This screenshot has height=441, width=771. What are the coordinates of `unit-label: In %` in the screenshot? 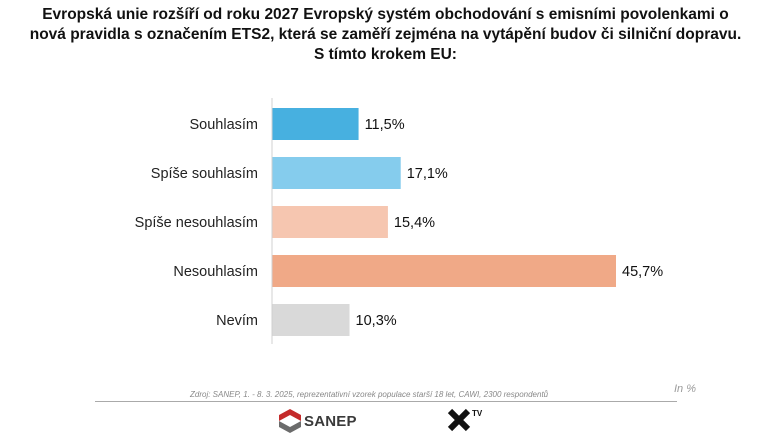 It's located at (685, 389).